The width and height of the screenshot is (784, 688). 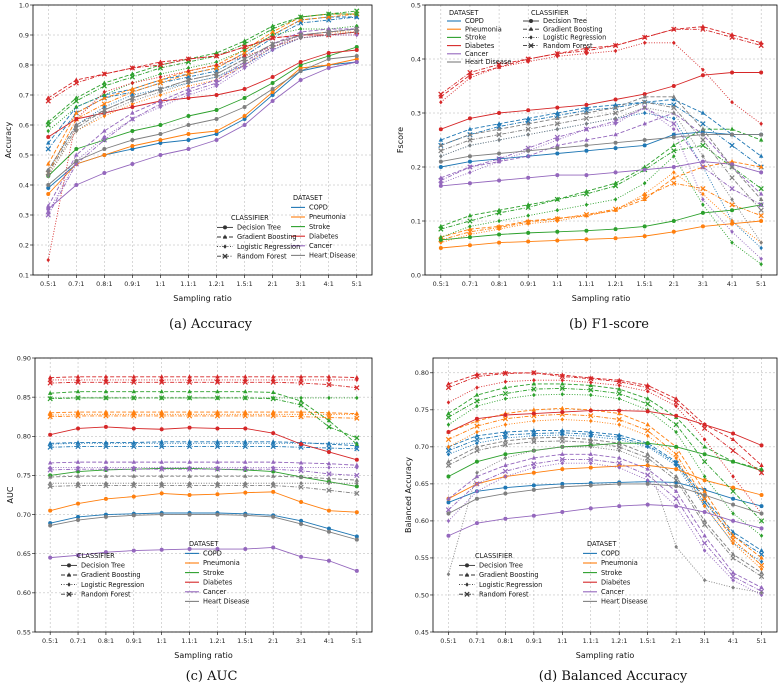 What do you see at coordinates (422, 373) in the screenshot?
I see `y-tick-label: 0.80` at bounding box center [422, 373].